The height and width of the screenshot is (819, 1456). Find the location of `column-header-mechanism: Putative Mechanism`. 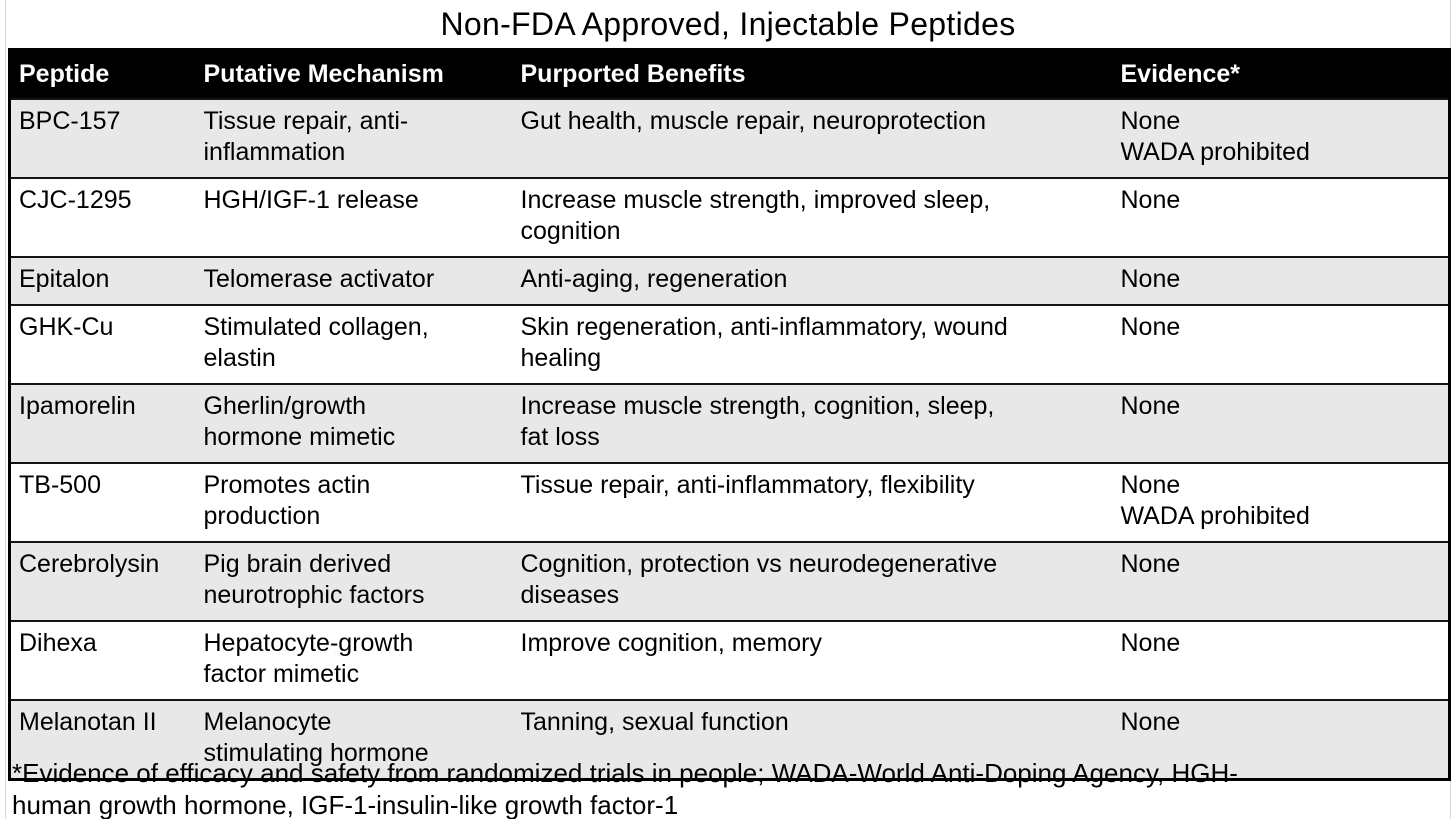

column-header-mechanism: Putative Mechanism is located at coordinates (352, 74).